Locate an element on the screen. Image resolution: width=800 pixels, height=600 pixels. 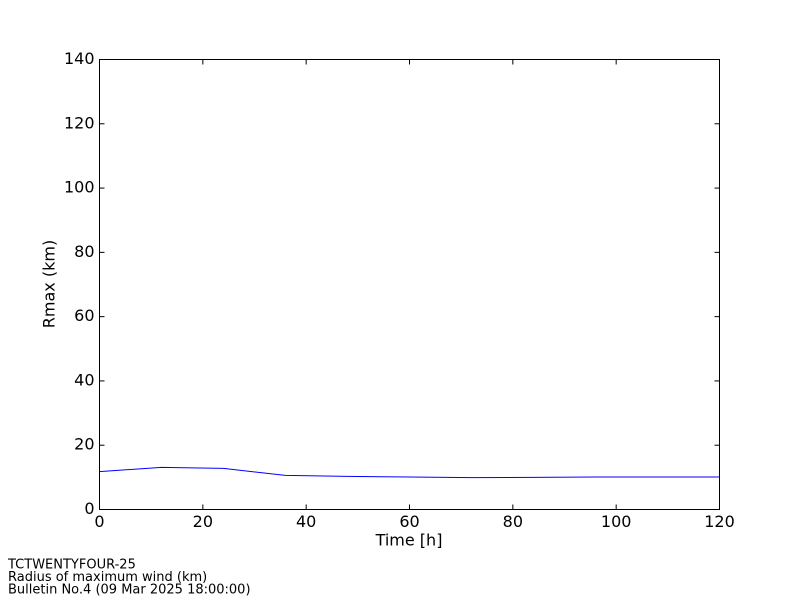
y-tick-label: 20 is located at coordinates (84, 444).